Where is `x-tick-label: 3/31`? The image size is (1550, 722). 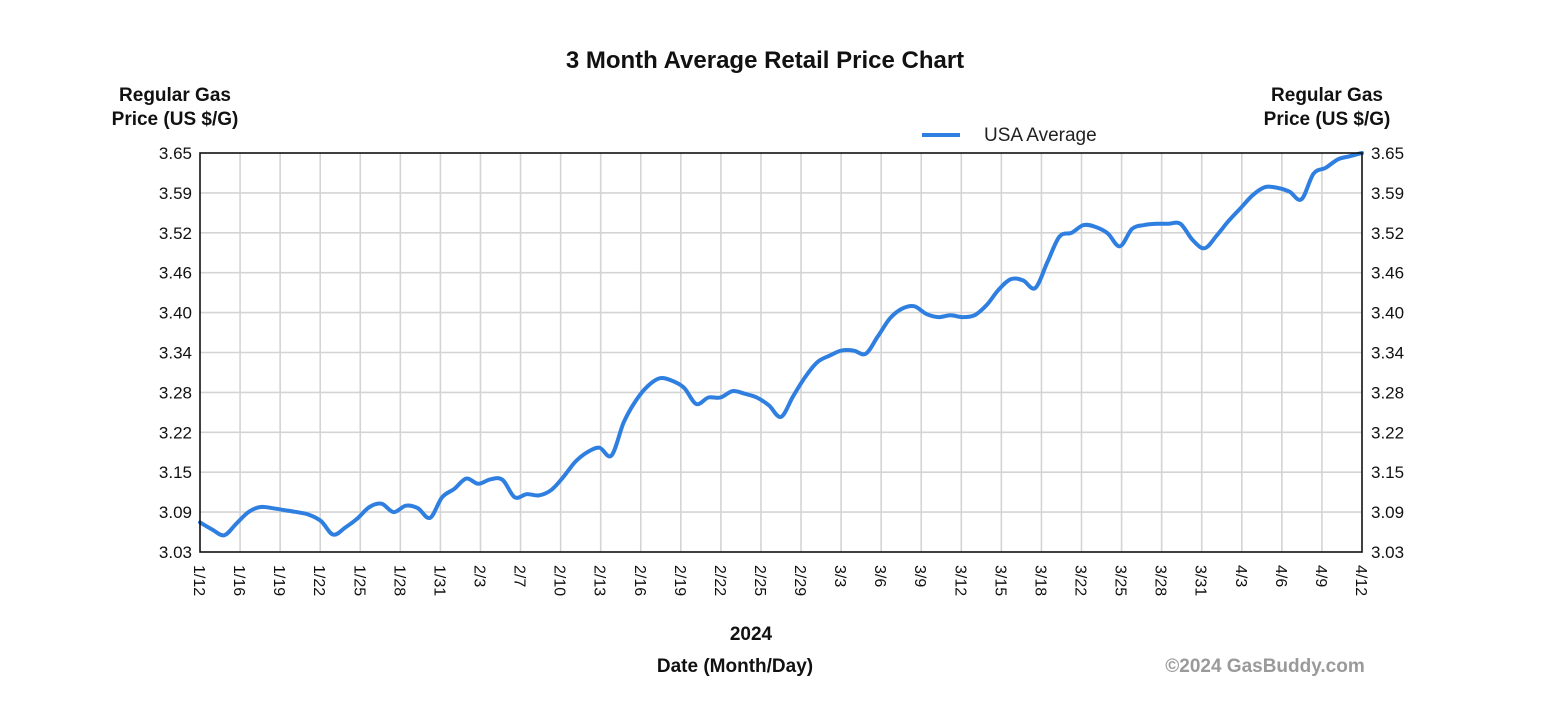 x-tick-label: 3/31 is located at coordinates (1200, 580).